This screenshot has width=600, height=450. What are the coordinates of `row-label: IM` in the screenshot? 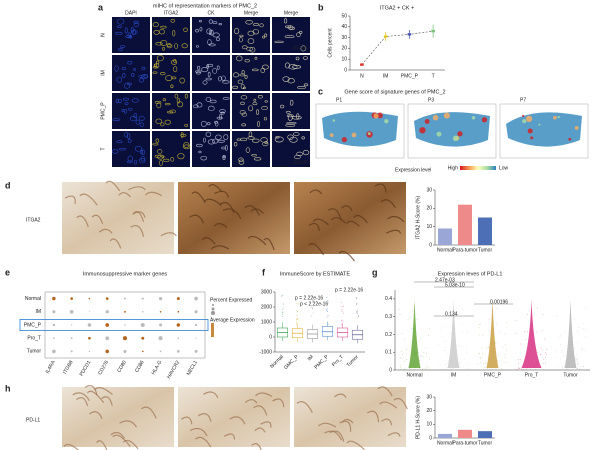 It's located at (38, 312).